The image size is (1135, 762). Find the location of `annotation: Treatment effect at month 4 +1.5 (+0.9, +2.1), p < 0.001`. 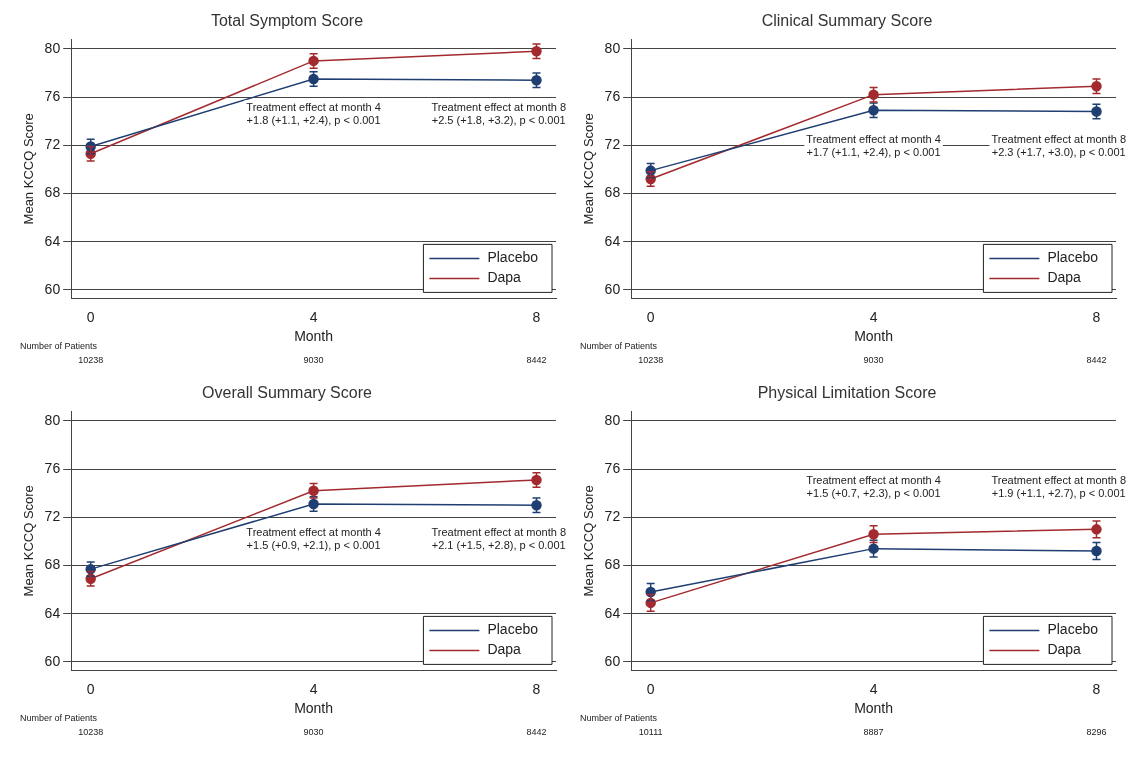

annotation: Treatment effect at month 4 +1.5 (+0.9, +2.1), p < 0.001 is located at coordinates (313, 539).